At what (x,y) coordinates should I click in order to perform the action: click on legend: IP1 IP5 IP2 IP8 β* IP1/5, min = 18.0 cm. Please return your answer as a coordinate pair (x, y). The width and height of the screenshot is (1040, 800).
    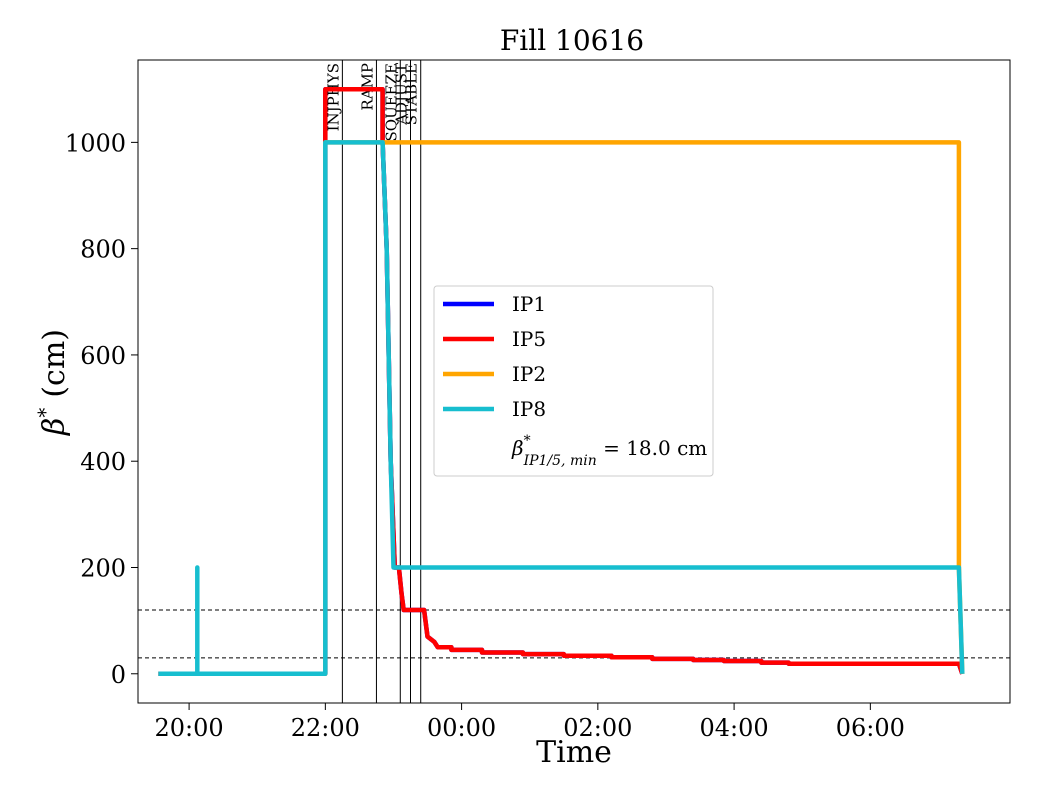
    Looking at the image, I should click on (573, 381).